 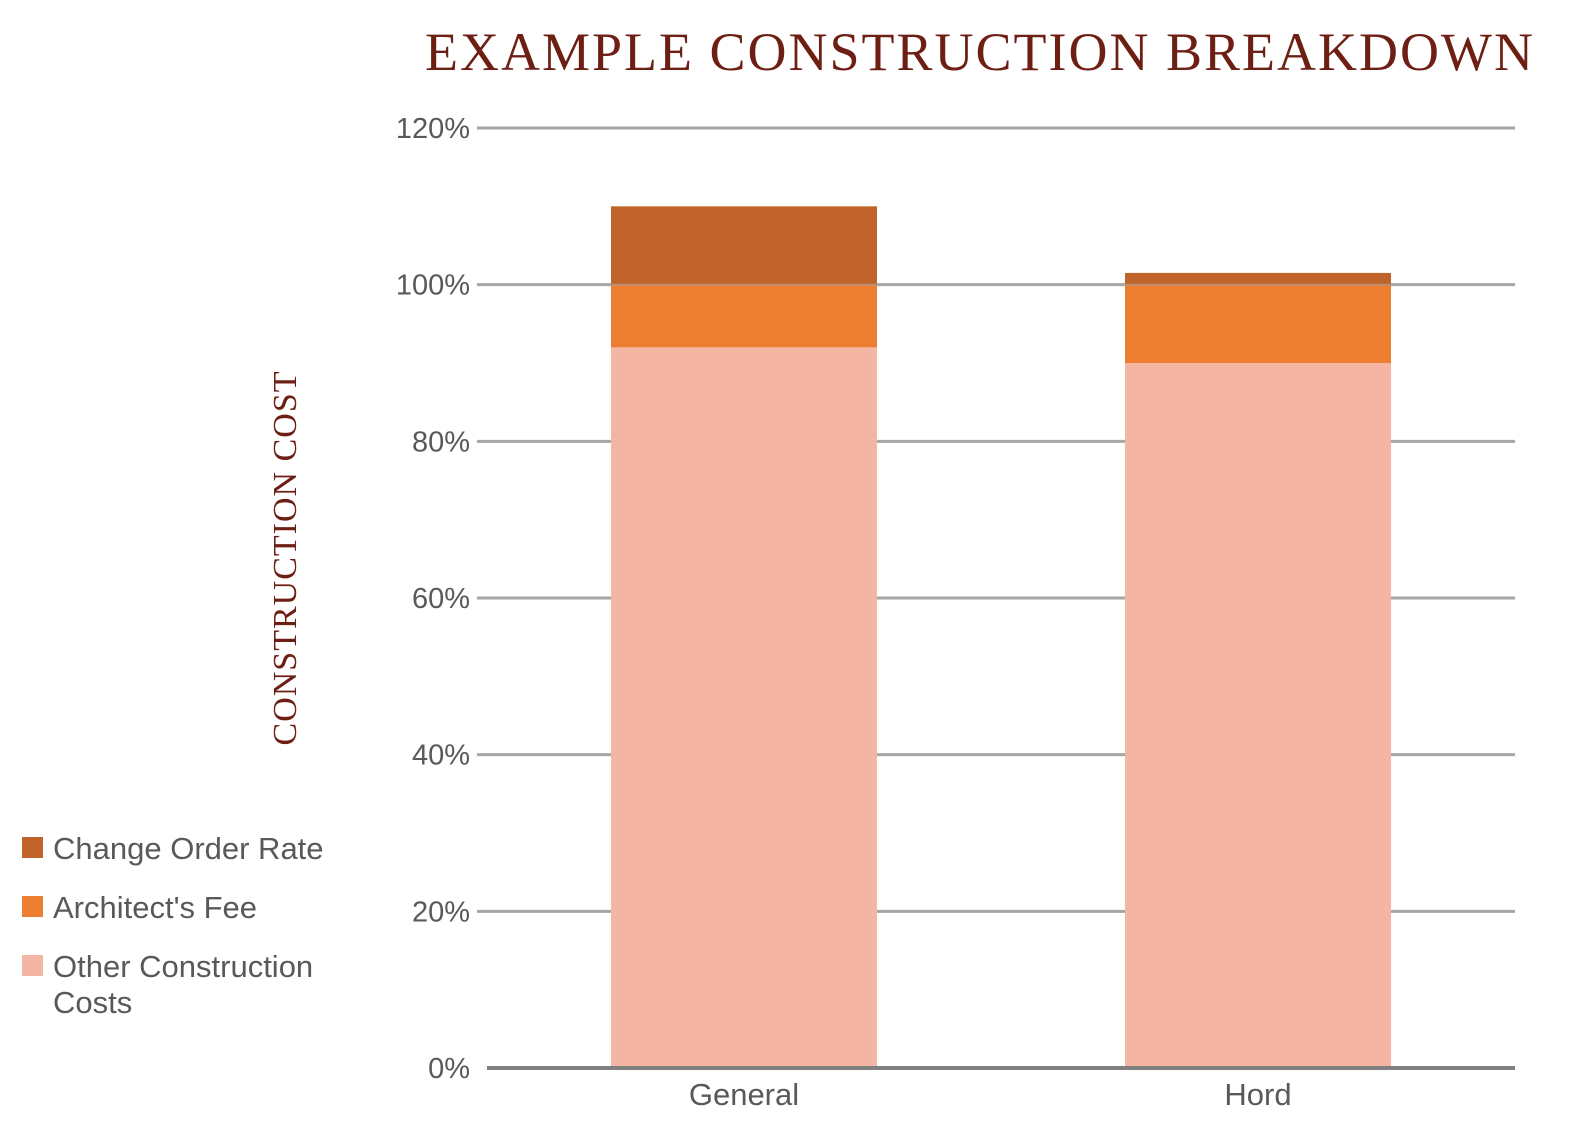 What do you see at coordinates (441, 912) in the screenshot?
I see `y-tick-label: 20%` at bounding box center [441, 912].